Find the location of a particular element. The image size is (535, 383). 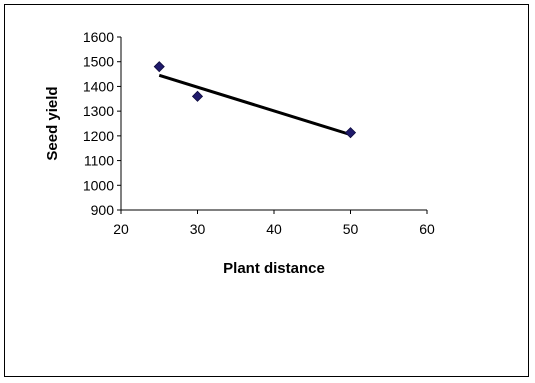

x-tick-label: 40 is located at coordinates (274, 229).